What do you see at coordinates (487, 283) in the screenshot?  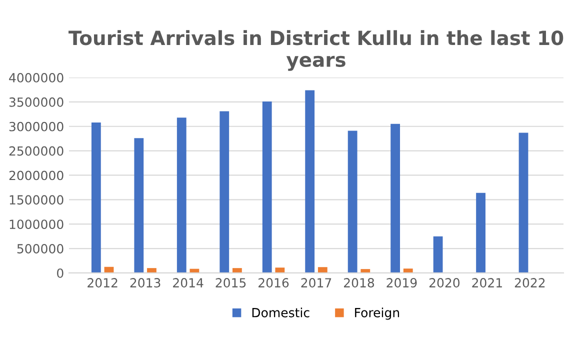 I see `x-tick-label: 2021` at bounding box center [487, 283].